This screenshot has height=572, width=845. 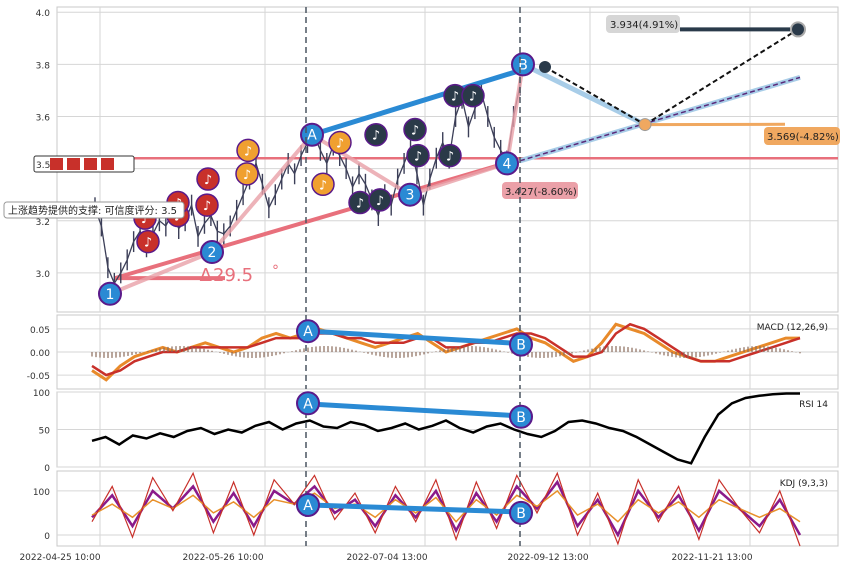 I want to click on pattern-point-4-label: 4, so click(x=507, y=164).